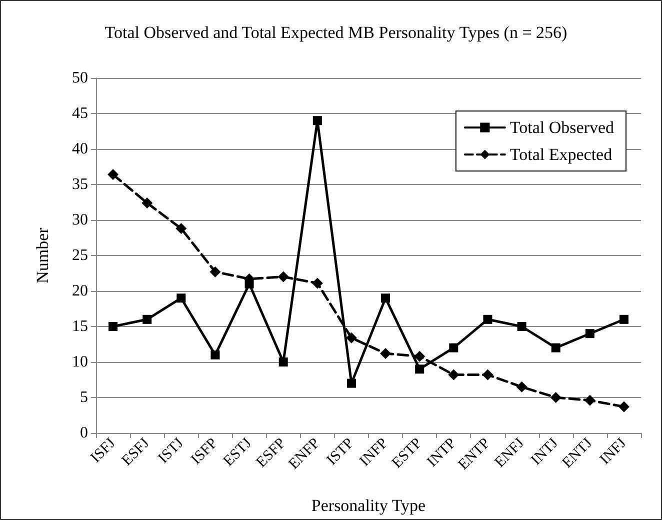  What do you see at coordinates (80, 78) in the screenshot?
I see `y-tick-label: 50` at bounding box center [80, 78].